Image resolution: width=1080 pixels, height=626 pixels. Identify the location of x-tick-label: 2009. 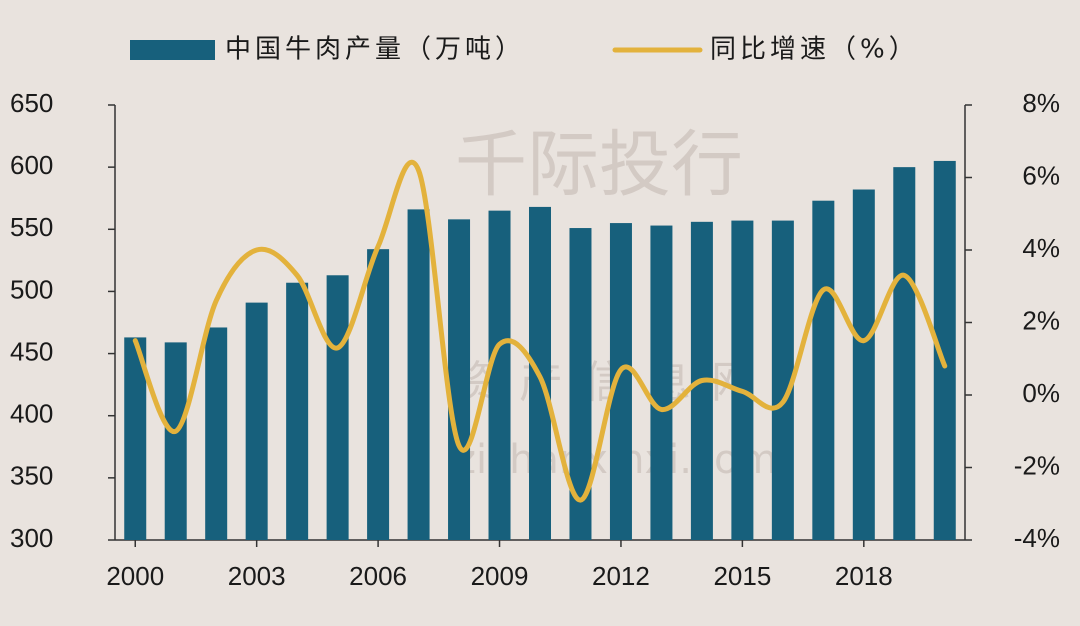
(500, 576).